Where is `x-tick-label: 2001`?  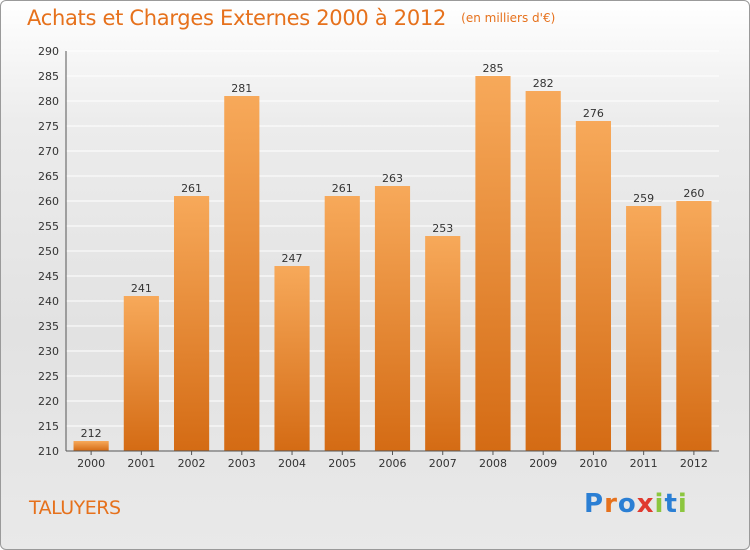
x-tick-label: 2001 is located at coordinates (141, 463).